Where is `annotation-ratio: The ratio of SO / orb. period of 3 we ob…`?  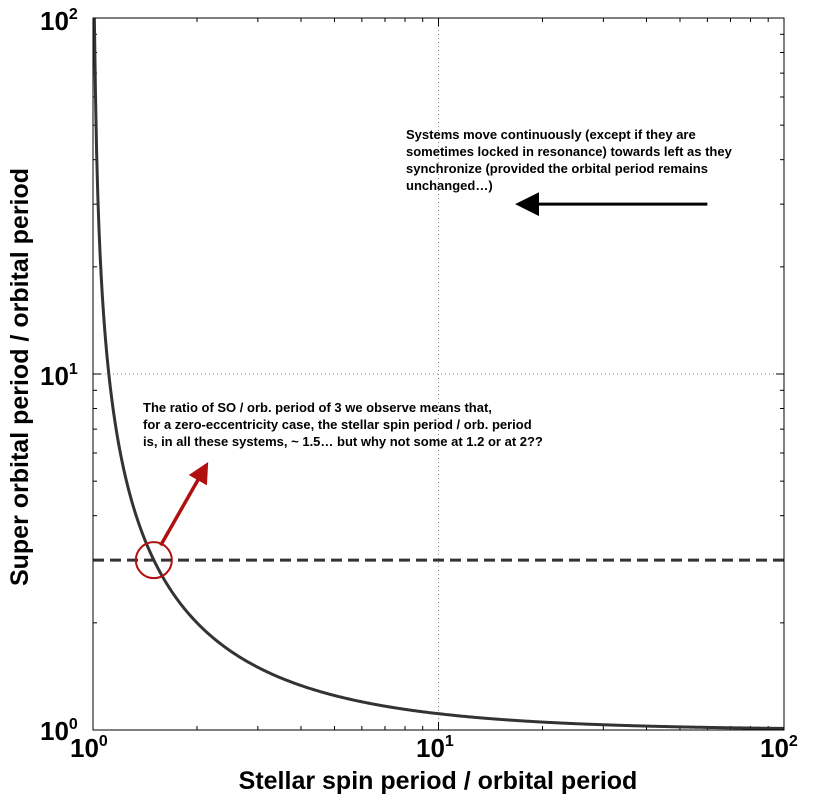
annotation-ratio: The ratio of SO / orb. period of 3 we ob… is located at coordinates (343, 424).